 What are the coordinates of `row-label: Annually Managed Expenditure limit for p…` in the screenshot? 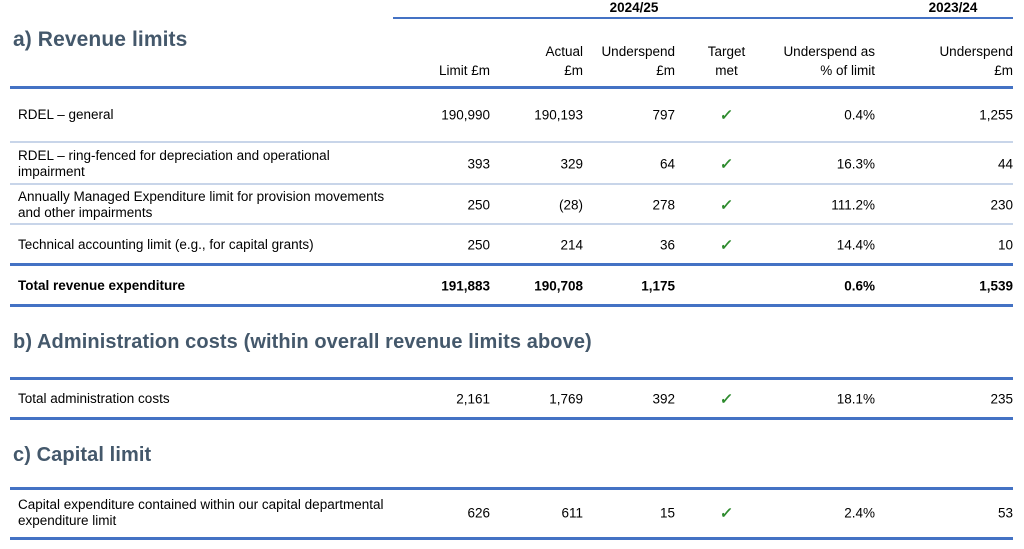 It's located at (201, 204).